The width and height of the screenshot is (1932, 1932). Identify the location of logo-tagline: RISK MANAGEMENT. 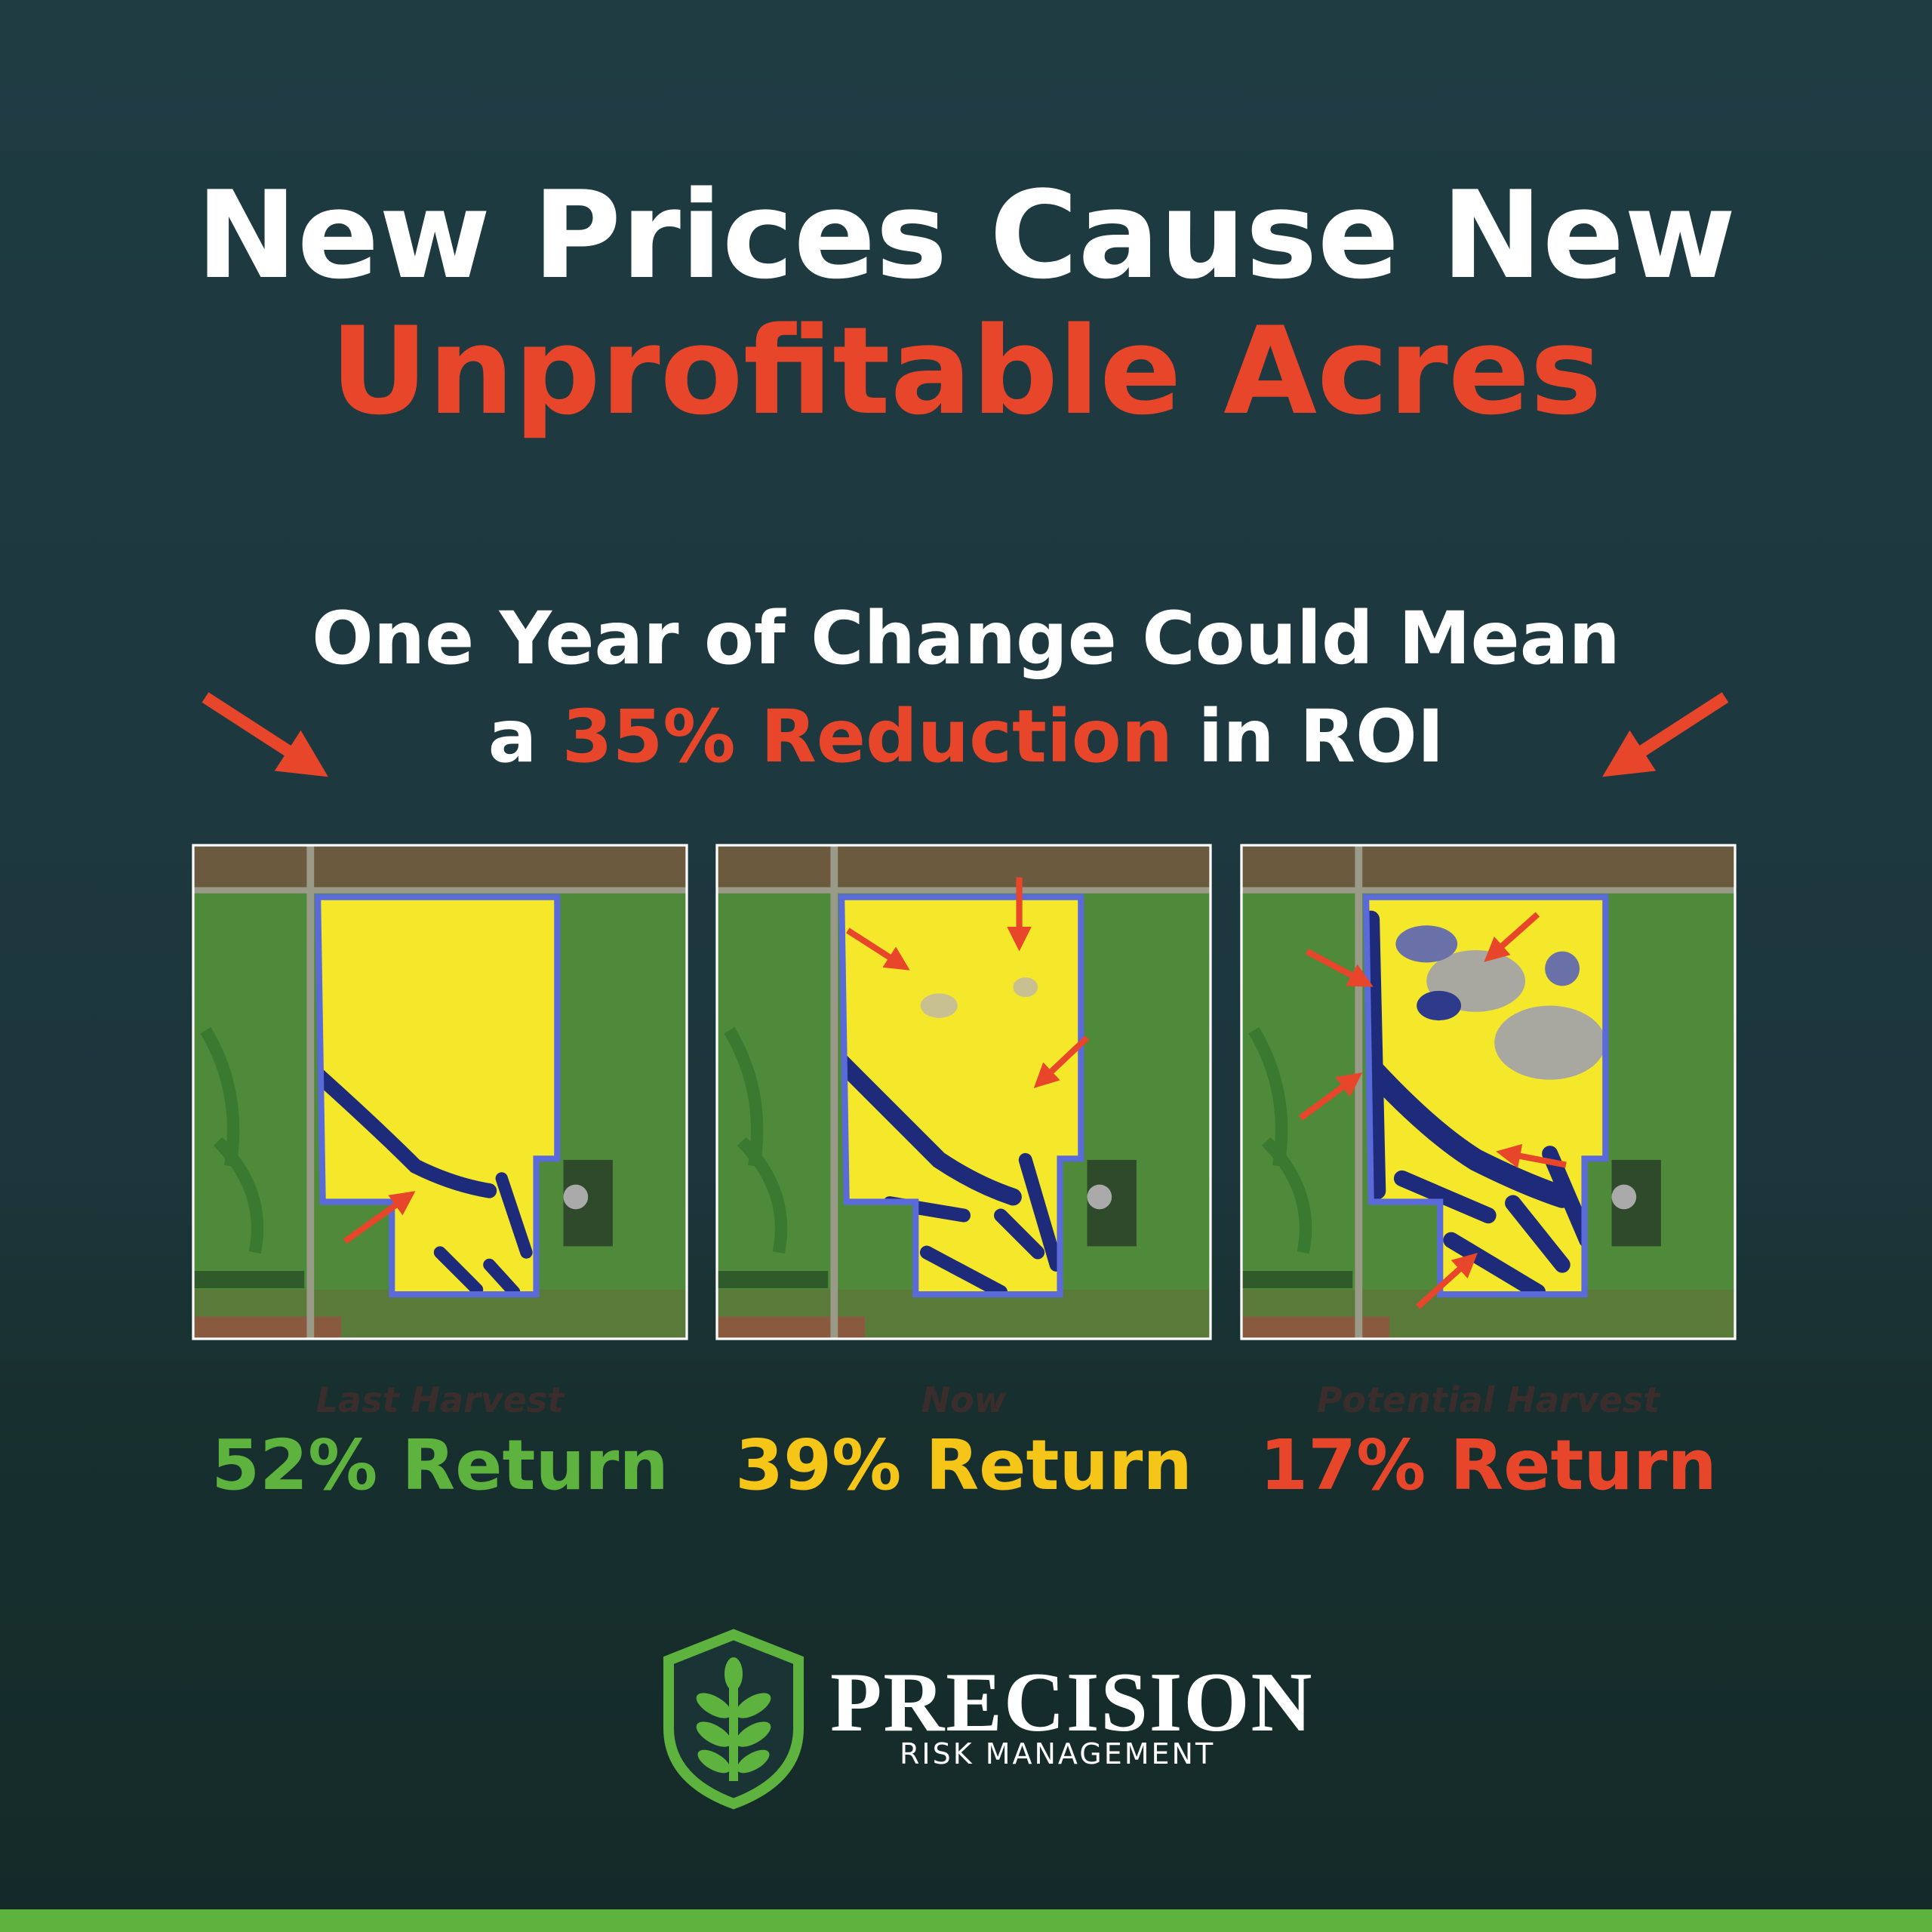
(1058, 1753).